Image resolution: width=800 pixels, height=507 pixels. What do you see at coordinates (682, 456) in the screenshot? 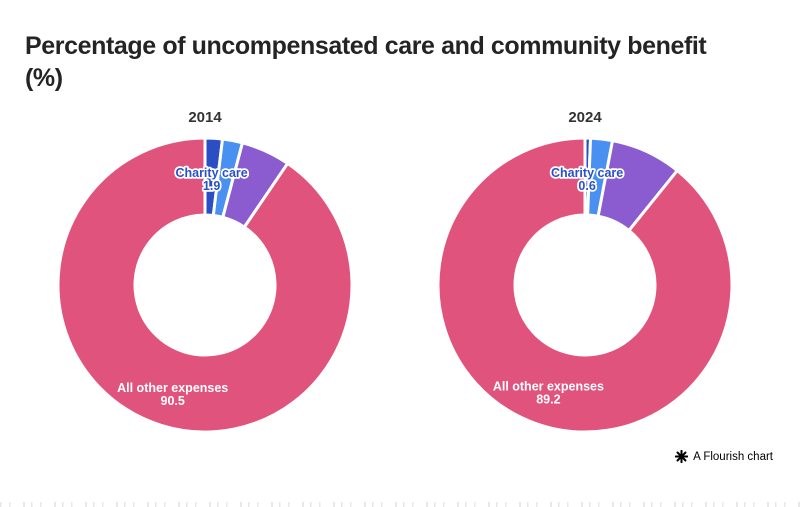
I see `flourish-star-icon` at bounding box center [682, 456].